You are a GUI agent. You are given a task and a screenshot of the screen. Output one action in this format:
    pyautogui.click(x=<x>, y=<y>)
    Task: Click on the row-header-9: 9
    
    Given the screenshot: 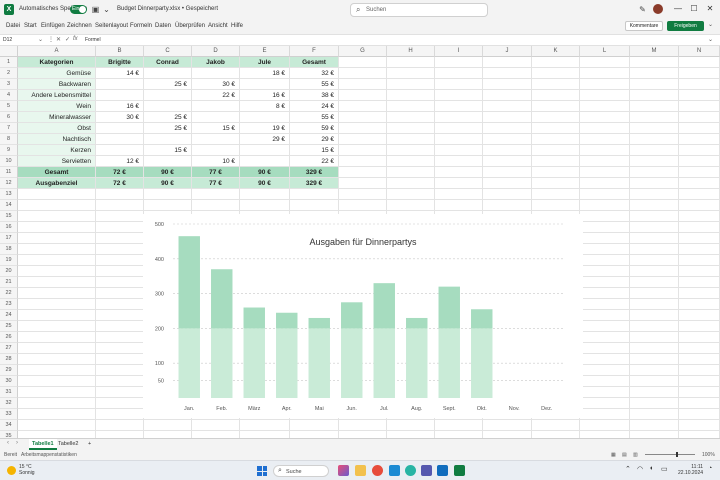 What is the action you would take?
    pyautogui.click(x=9, y=150)
    